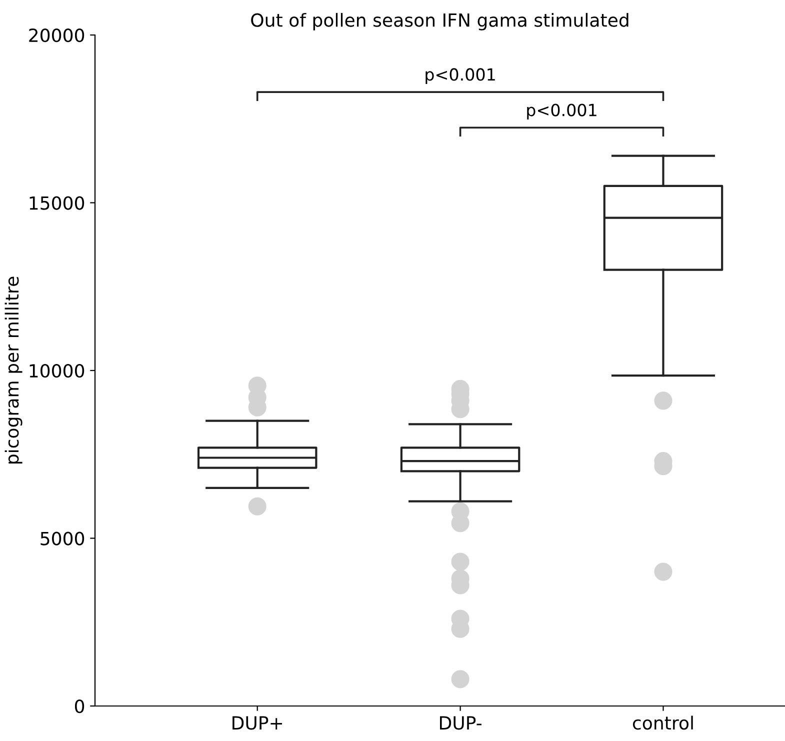 This screenshot has height=741, width=785. Describe the element at coordinates (13, 370) in the screenshot. I see `y-axis-title: picogram per millitre` at that location.